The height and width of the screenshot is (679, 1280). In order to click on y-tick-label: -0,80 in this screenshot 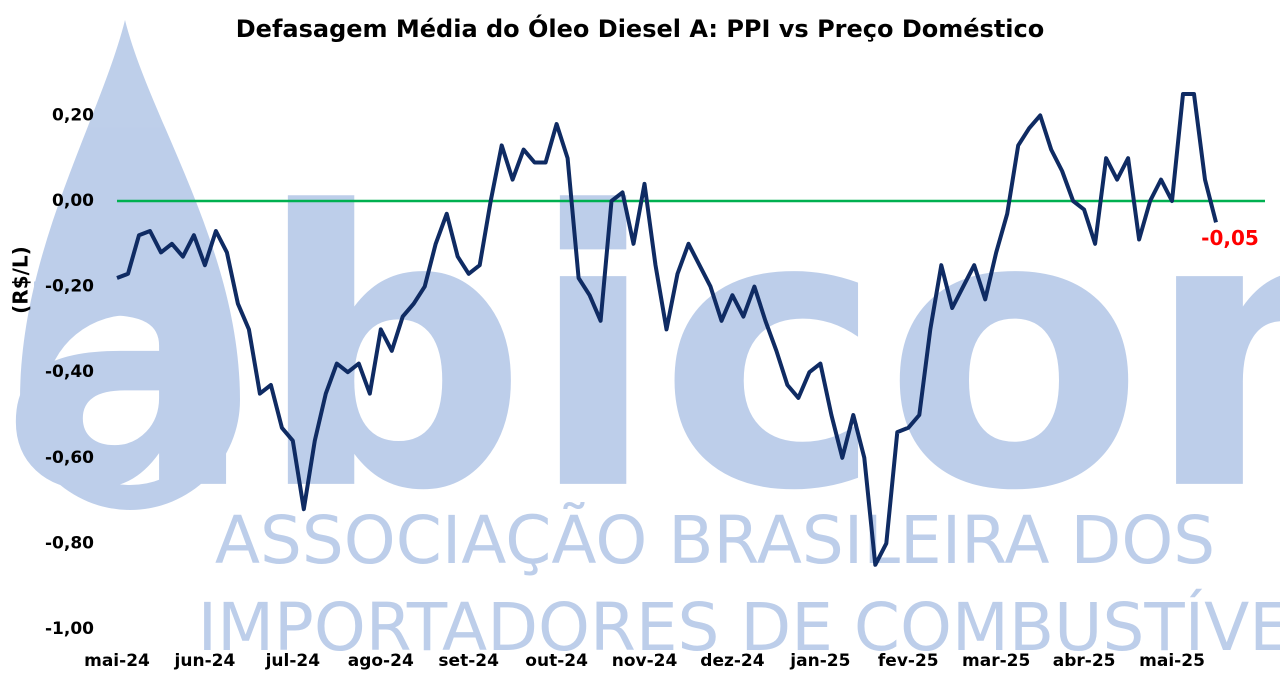, I will do `click(69, 543)`.